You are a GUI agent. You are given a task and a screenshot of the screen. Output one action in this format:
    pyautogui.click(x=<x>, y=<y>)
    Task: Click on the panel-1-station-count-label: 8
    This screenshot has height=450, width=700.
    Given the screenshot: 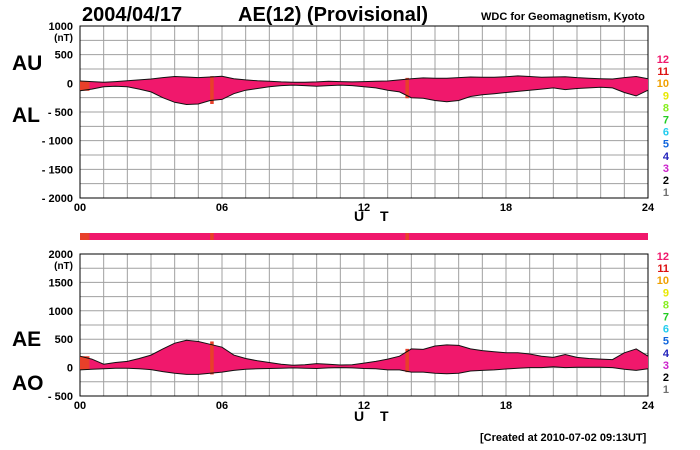 What is the action you would take?
    pyautogui.click(x=666, y=108)
    